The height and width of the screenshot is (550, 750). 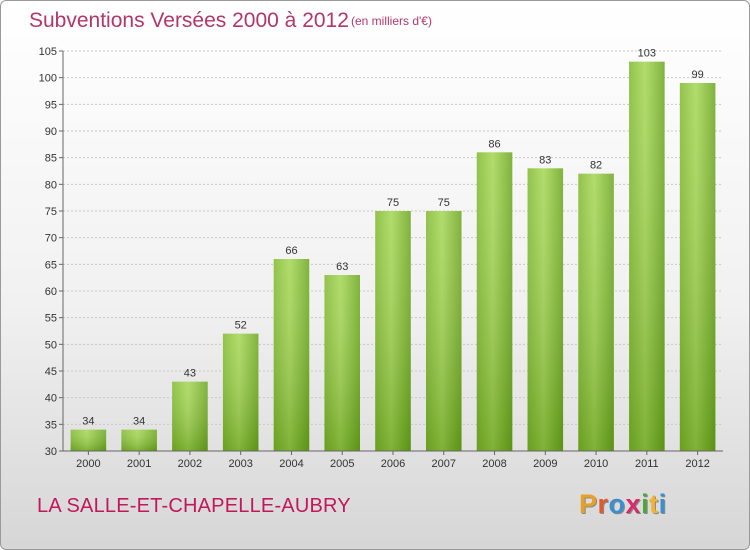 What do you see at coordinates (51, 372) in the screenshot?
I see `y-tick-label: 45` at bounding box center [51, 372].